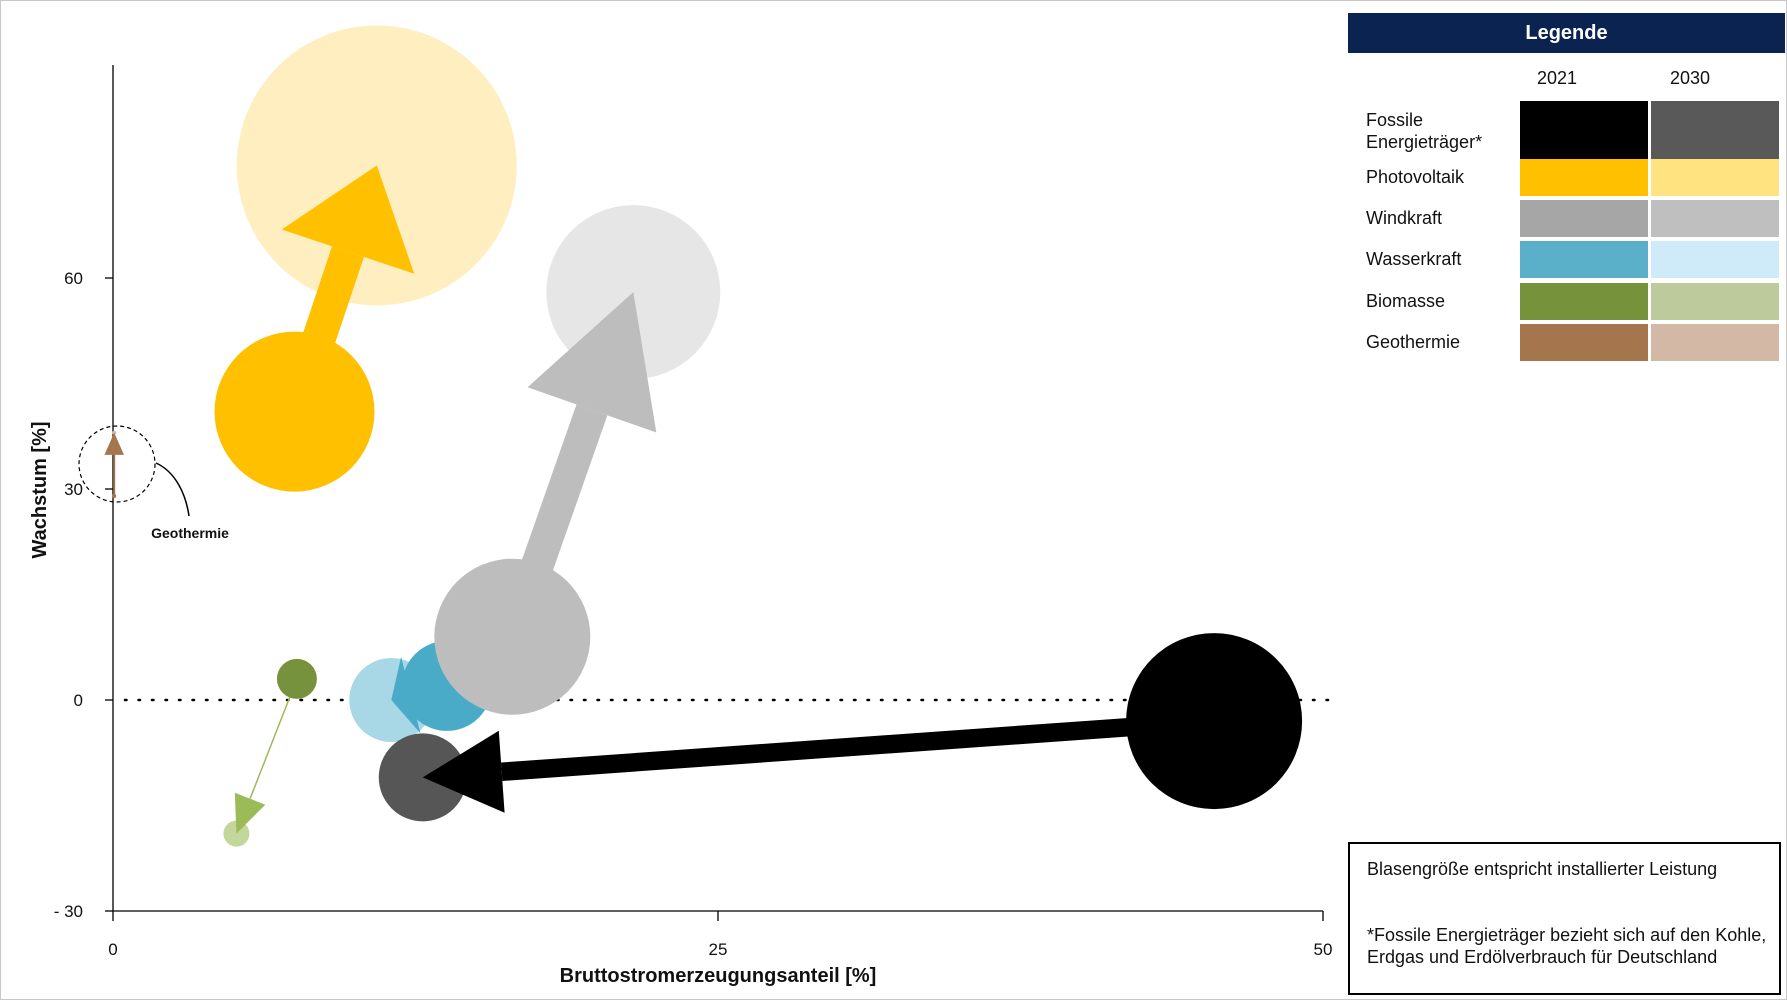  I want to click on legend-label: Wasserkraft, so click(1414, 259).